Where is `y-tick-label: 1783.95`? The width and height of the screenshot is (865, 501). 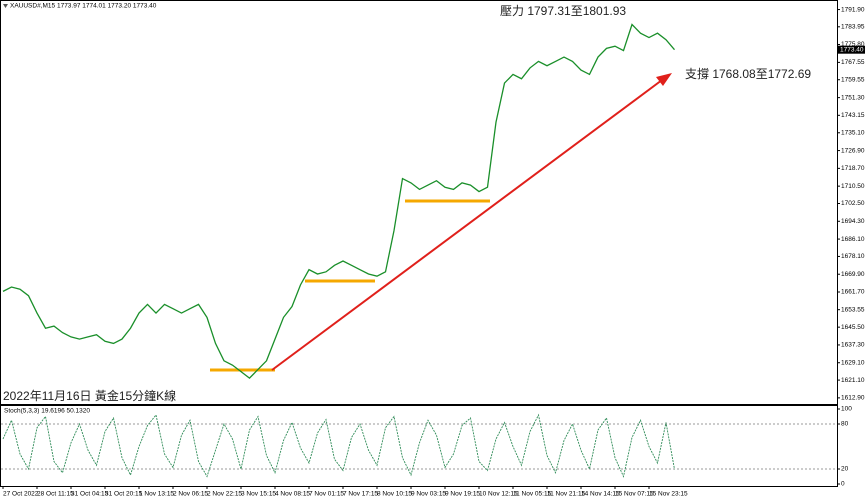 y-tick-label: 1783.95 is located at coordinates (853, 27).